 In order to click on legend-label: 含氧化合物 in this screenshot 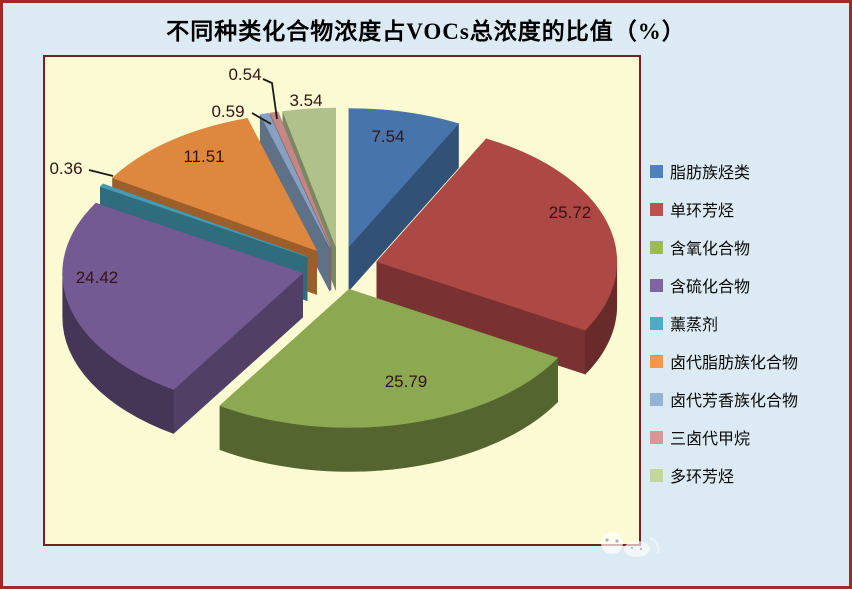, I will do `click(710, 249)`.